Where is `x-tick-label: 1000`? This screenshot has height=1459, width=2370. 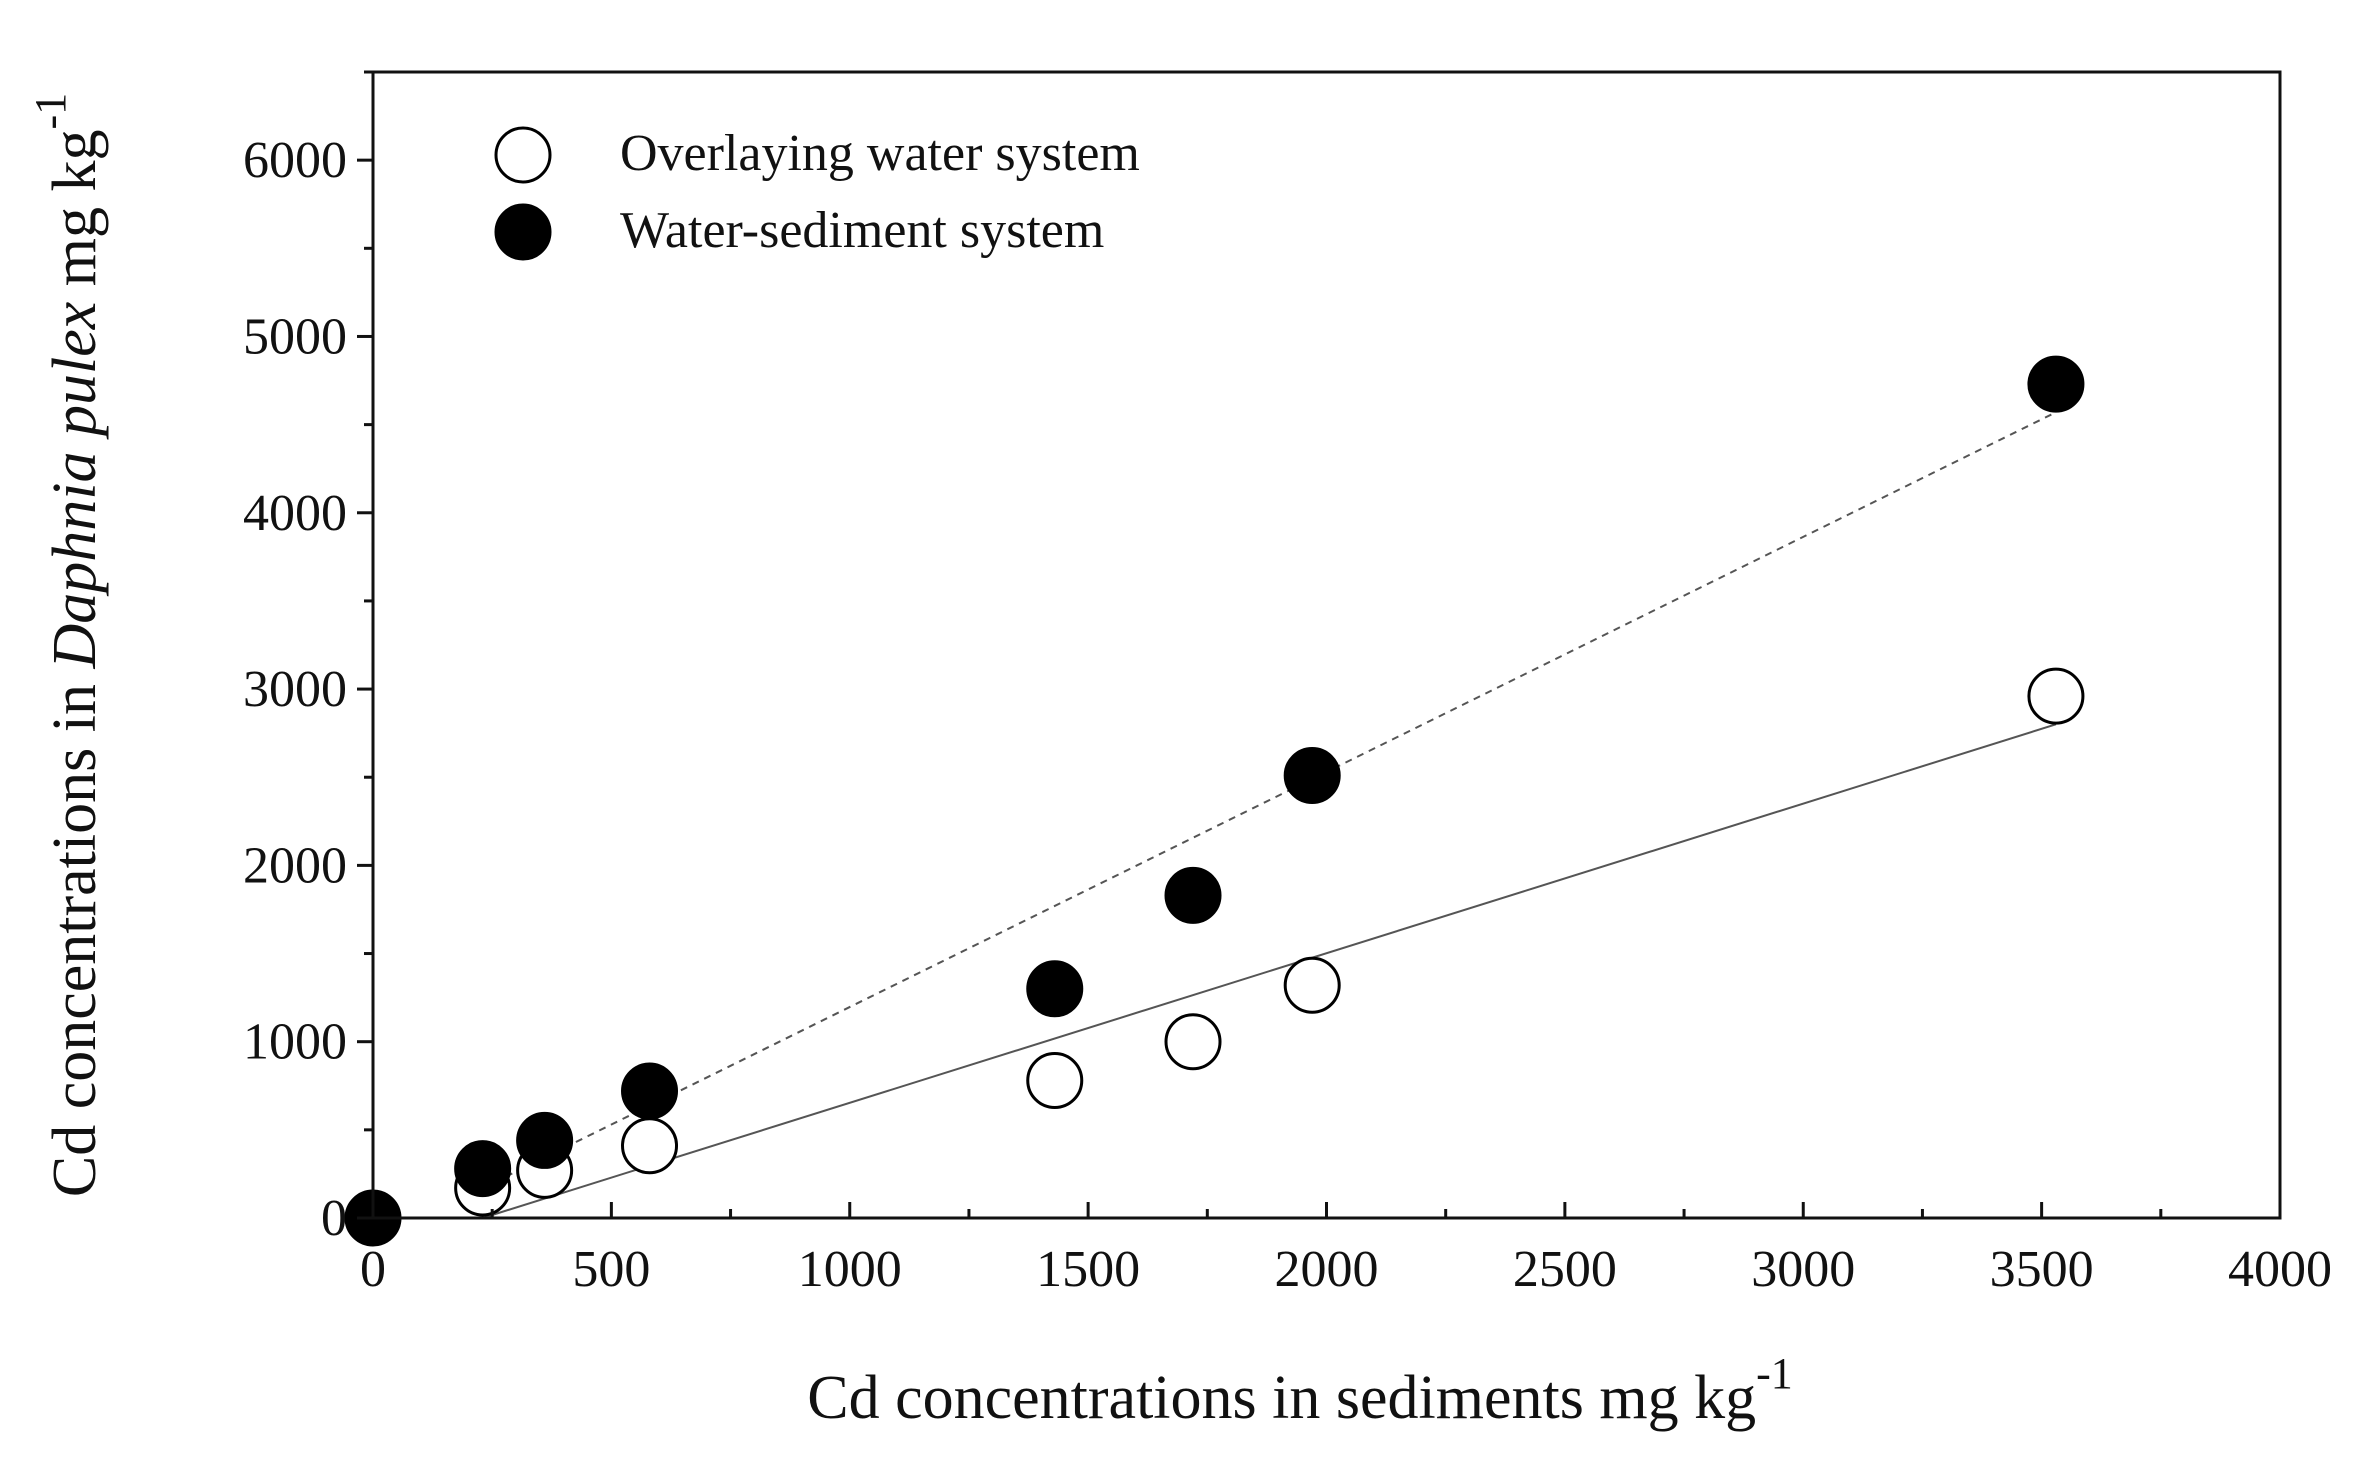 x-tick-label: 1000 is located at coordinates (850, 1269).